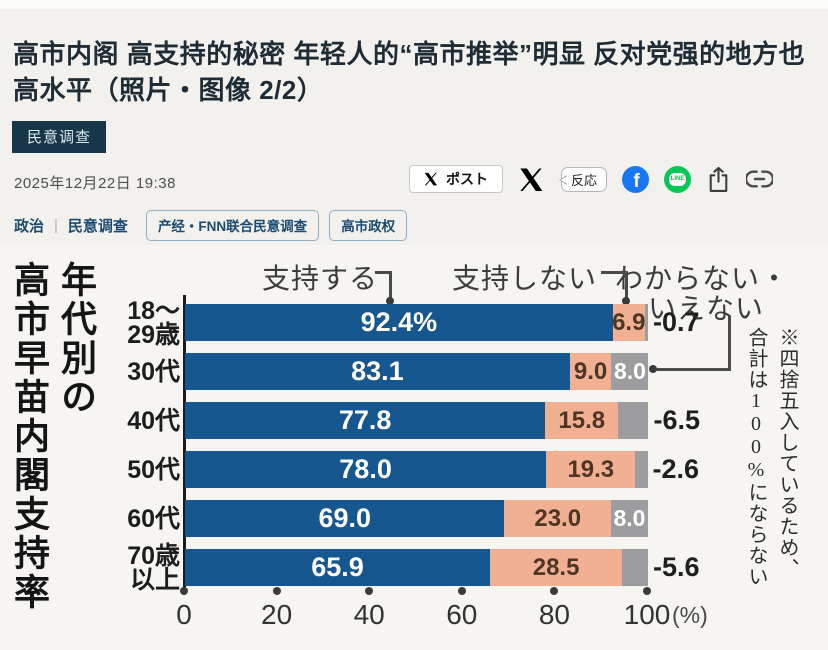  Describe the element at coordinates (153, 371) in the screenshot. I see `category-label: 30代` at that location.